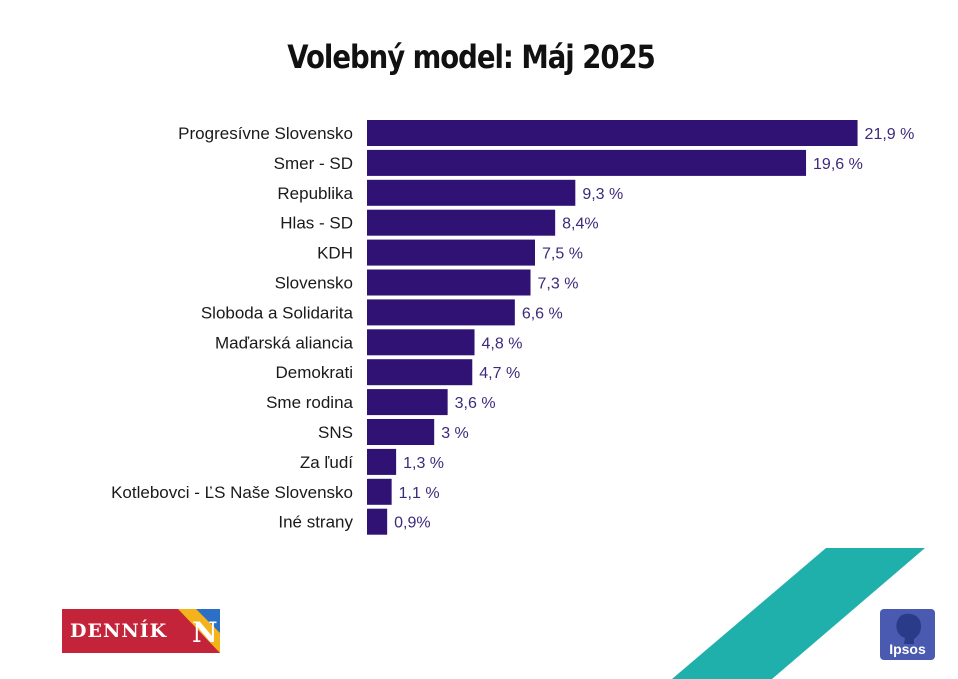 The width and height of the screenshot is (958, 679). Describe the element at coordinates (542, 313) in the screenshot. I see `value-label: 6,6 %` at that location.